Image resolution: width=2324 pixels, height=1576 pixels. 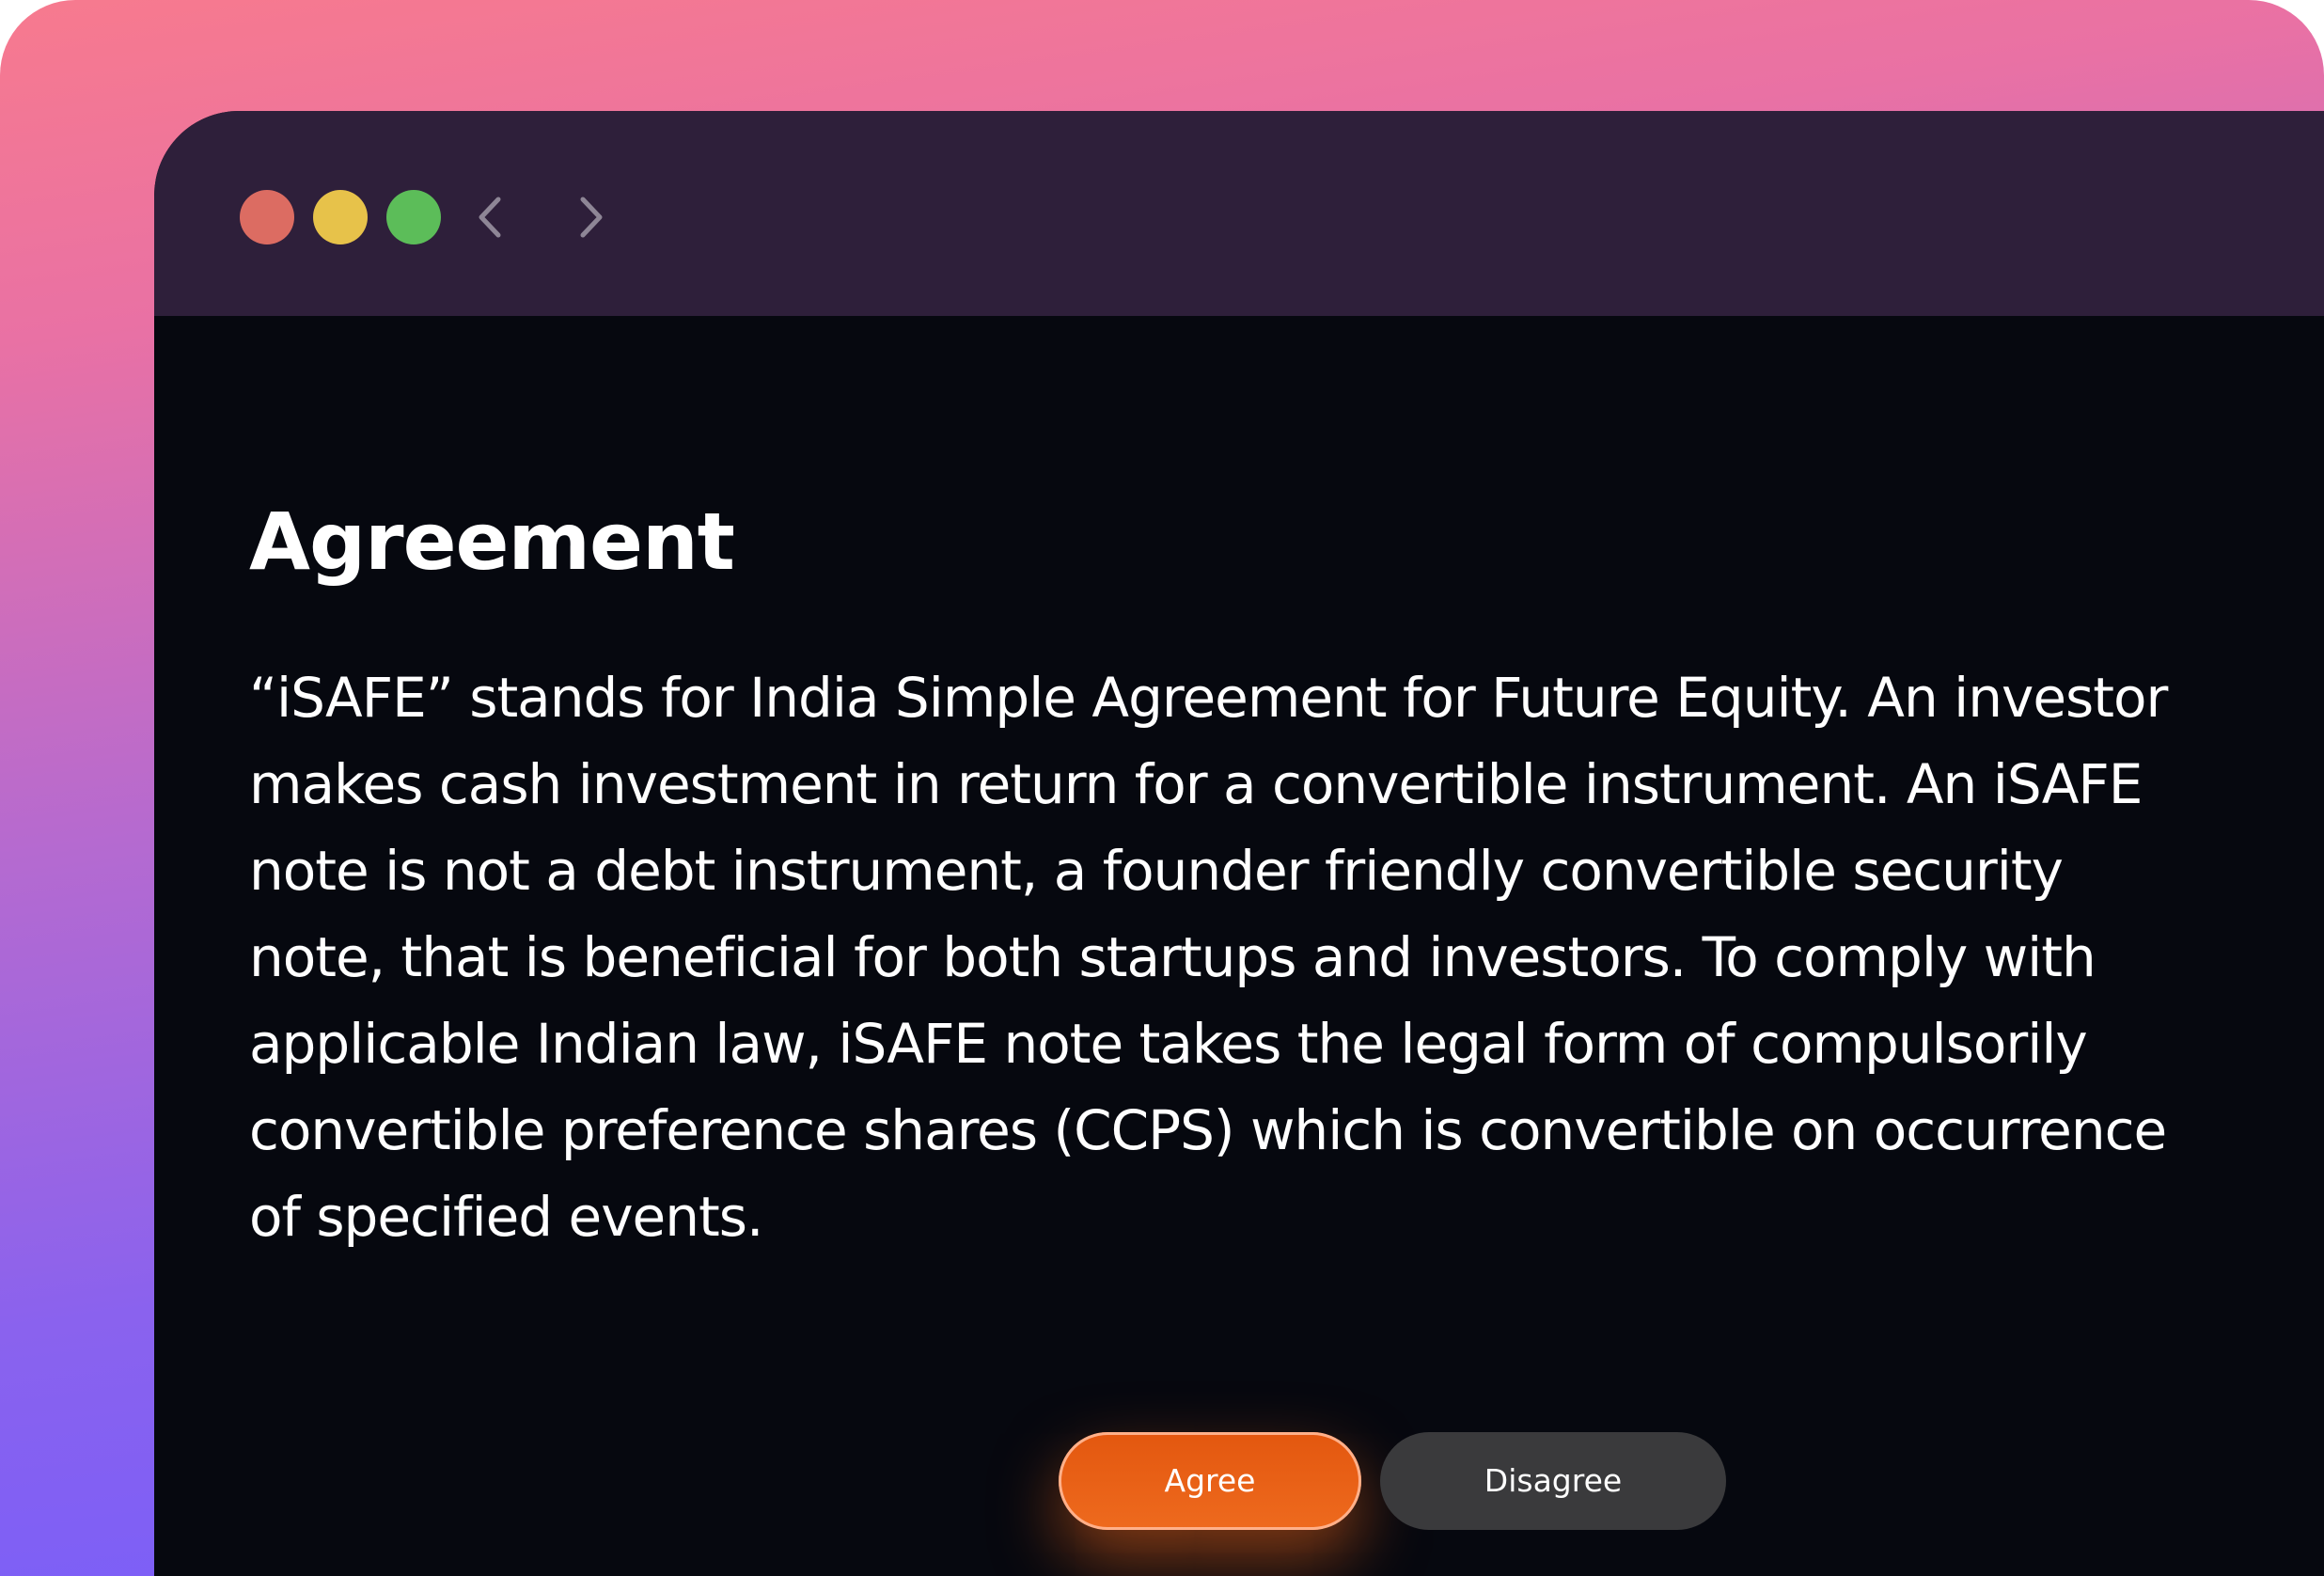 What do you see at coordinates (589, 217) in the screenshot?
I see `chevron-right-icon` at bounding box center [589, 217].